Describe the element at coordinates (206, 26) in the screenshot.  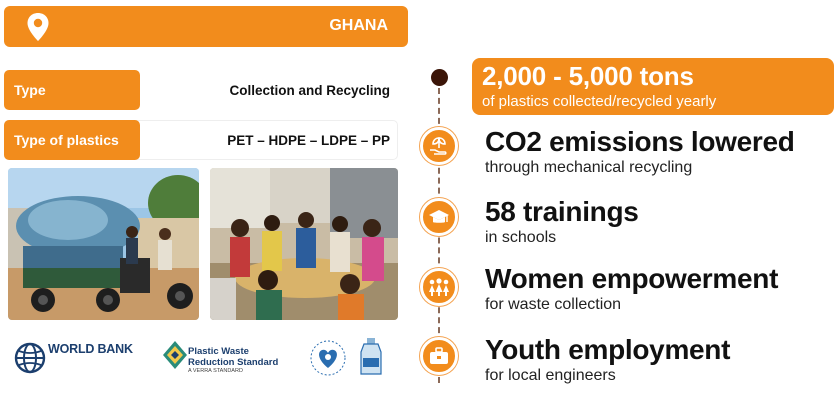
I see `country-header: GHANA` at that location.